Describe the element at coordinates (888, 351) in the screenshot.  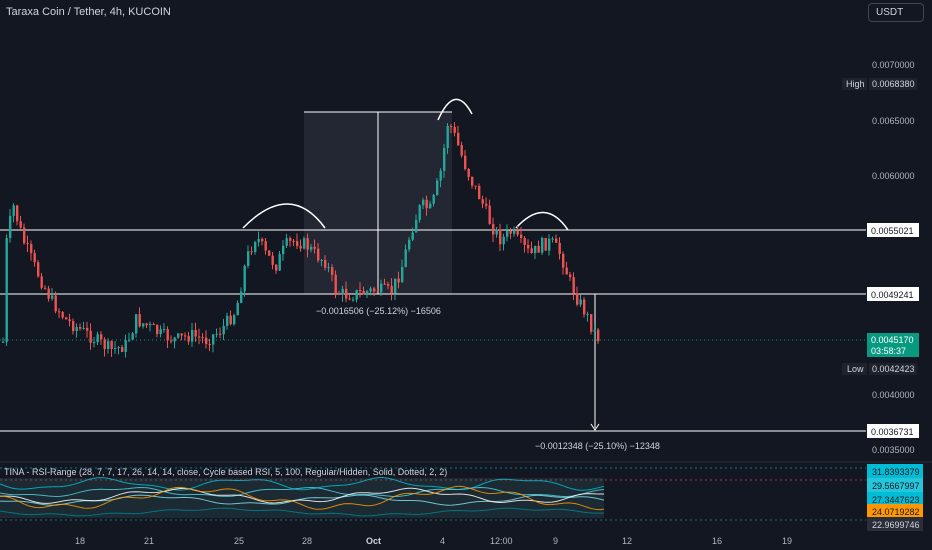
I see `countdown: 03:58:37` at that location.